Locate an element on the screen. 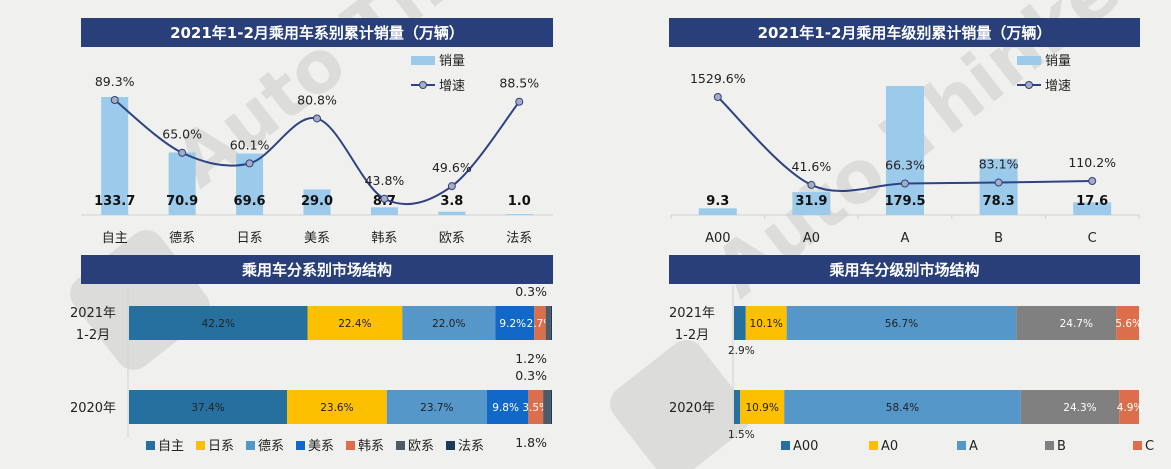 The height and width of the screenshot is (469, 1171). legend-label: A00 is located at coordinates (805, 446).